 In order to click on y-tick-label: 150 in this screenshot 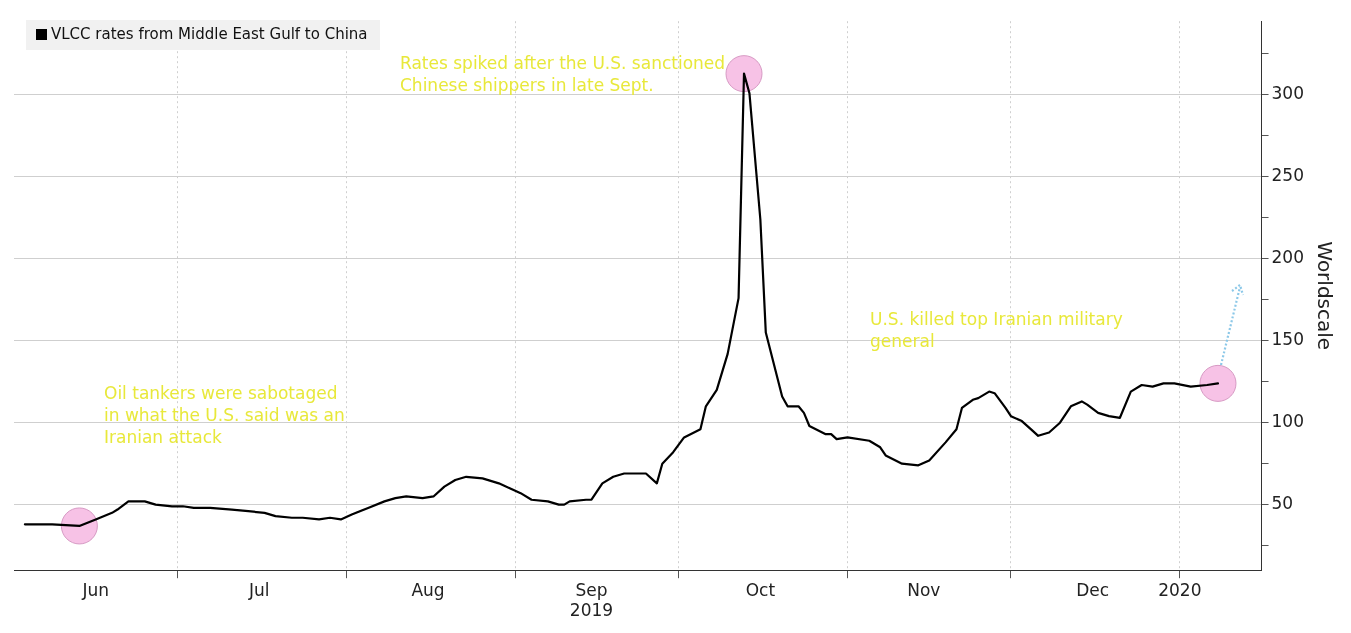, I will do `click(1288, 339)`.